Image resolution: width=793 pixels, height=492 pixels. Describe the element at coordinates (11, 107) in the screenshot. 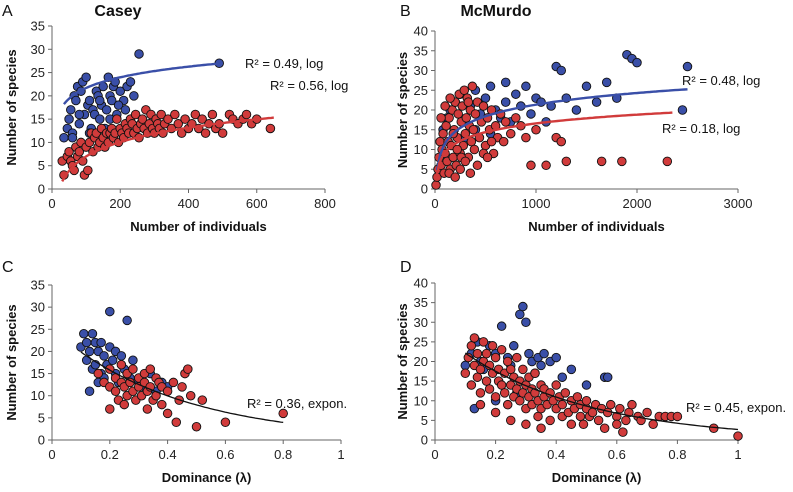

I see `panel-a-y-label: Number of species` at that location.